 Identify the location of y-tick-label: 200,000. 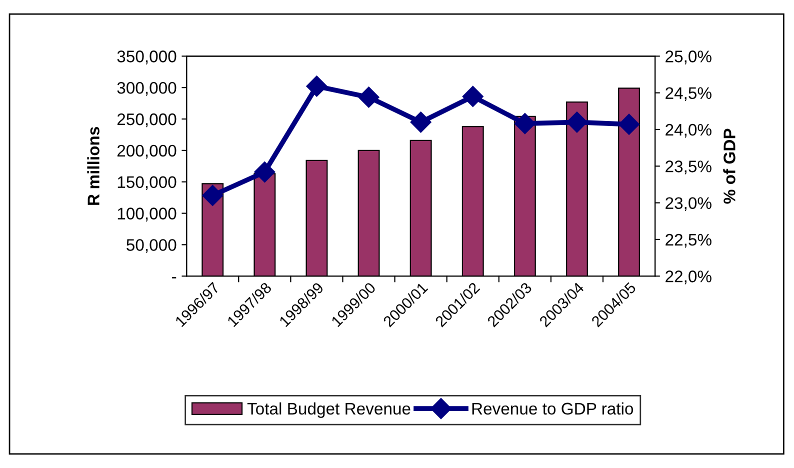
(146, 151).